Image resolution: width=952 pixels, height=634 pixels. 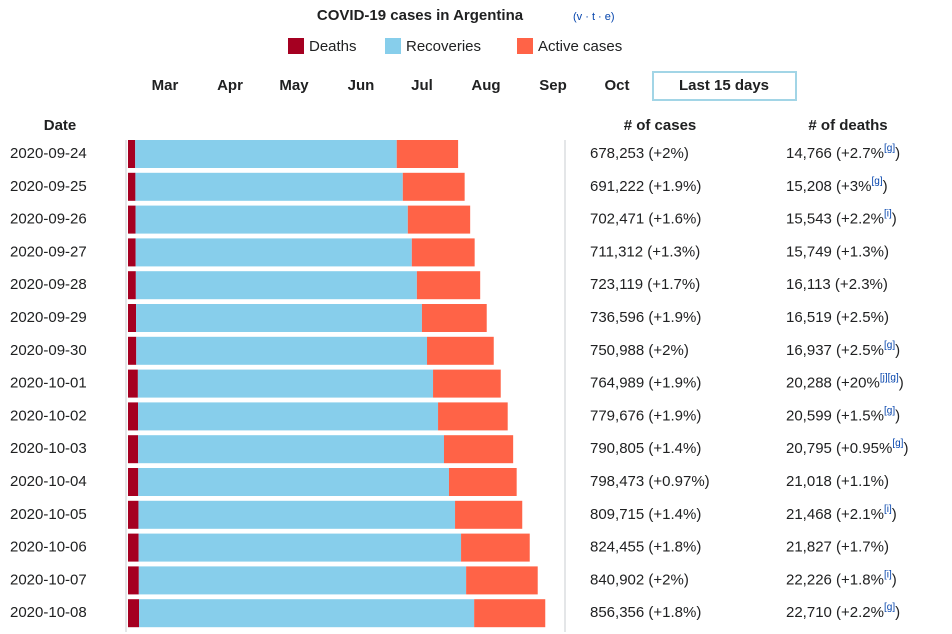 I want to click on deaths-value: 22,226 (+1.8%, so click(x=835, y=579).